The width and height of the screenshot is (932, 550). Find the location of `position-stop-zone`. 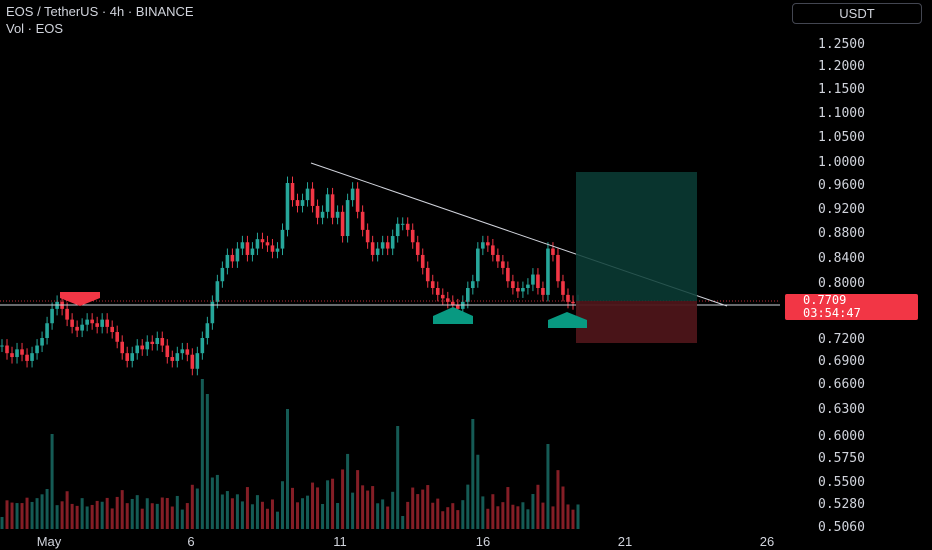

position-stop-zone is located at coordinates (636, 322).